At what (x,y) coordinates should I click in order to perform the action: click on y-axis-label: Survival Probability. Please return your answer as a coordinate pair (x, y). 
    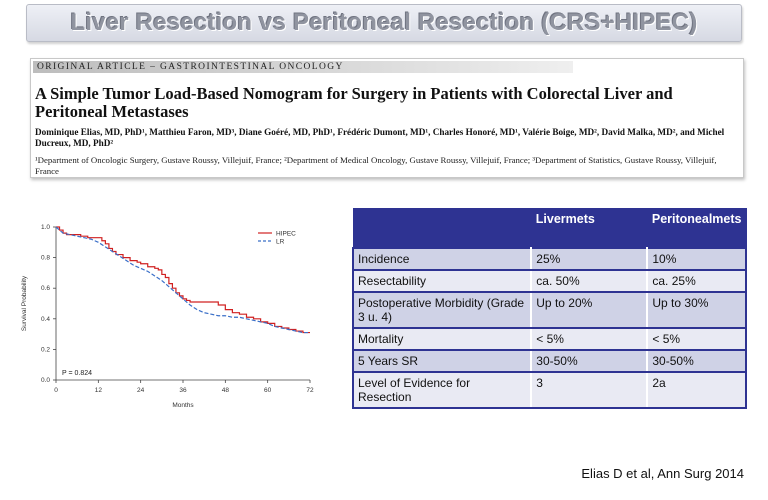
    Looking at the image, I should click on (24, 303).